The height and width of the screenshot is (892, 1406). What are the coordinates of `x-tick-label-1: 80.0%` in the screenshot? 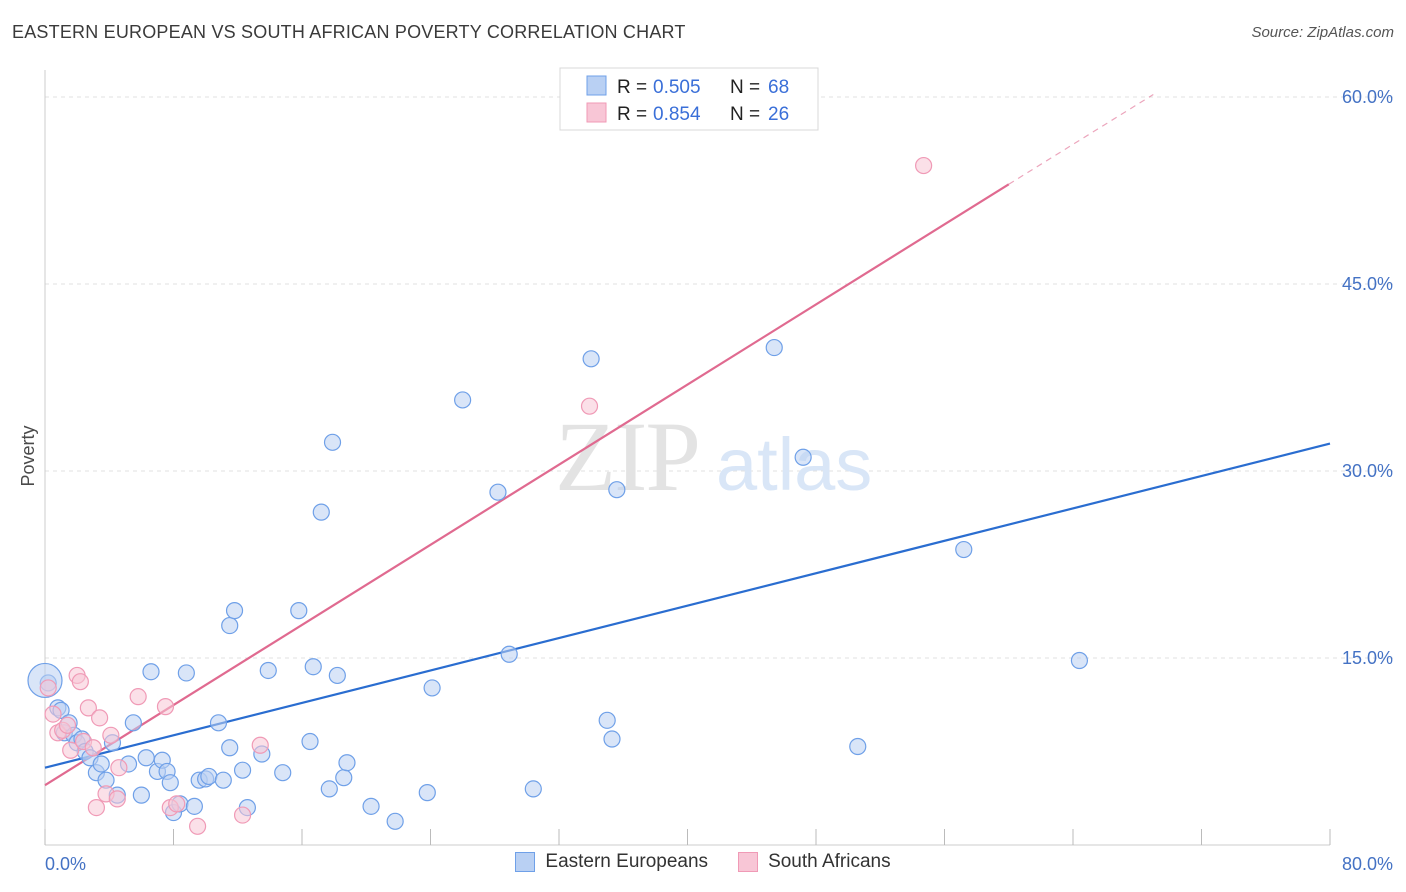 It's located at (1367, 864).